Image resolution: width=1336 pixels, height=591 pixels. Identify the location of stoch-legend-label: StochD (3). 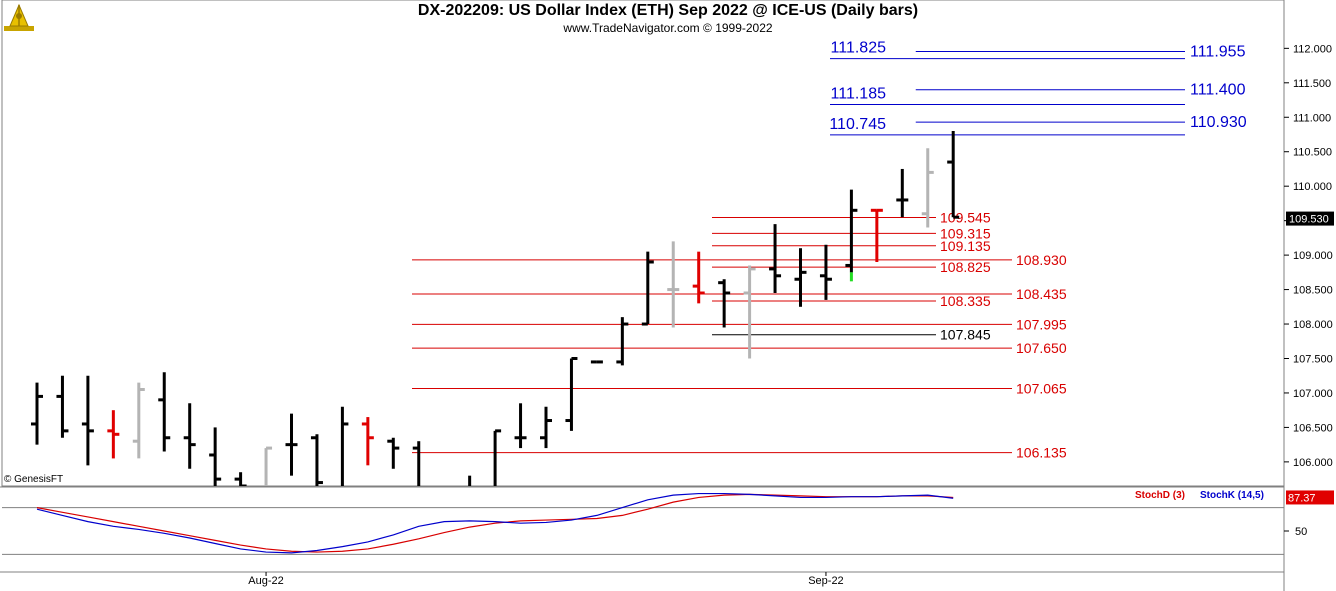
(1160, 495).